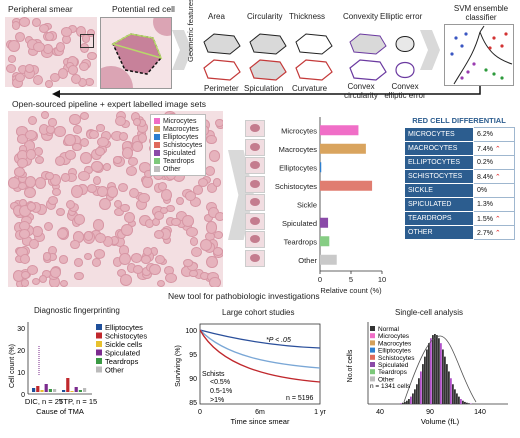  Describe the element at coordinates (85, 390) in the screenshot. I see `diag-box` at that location.